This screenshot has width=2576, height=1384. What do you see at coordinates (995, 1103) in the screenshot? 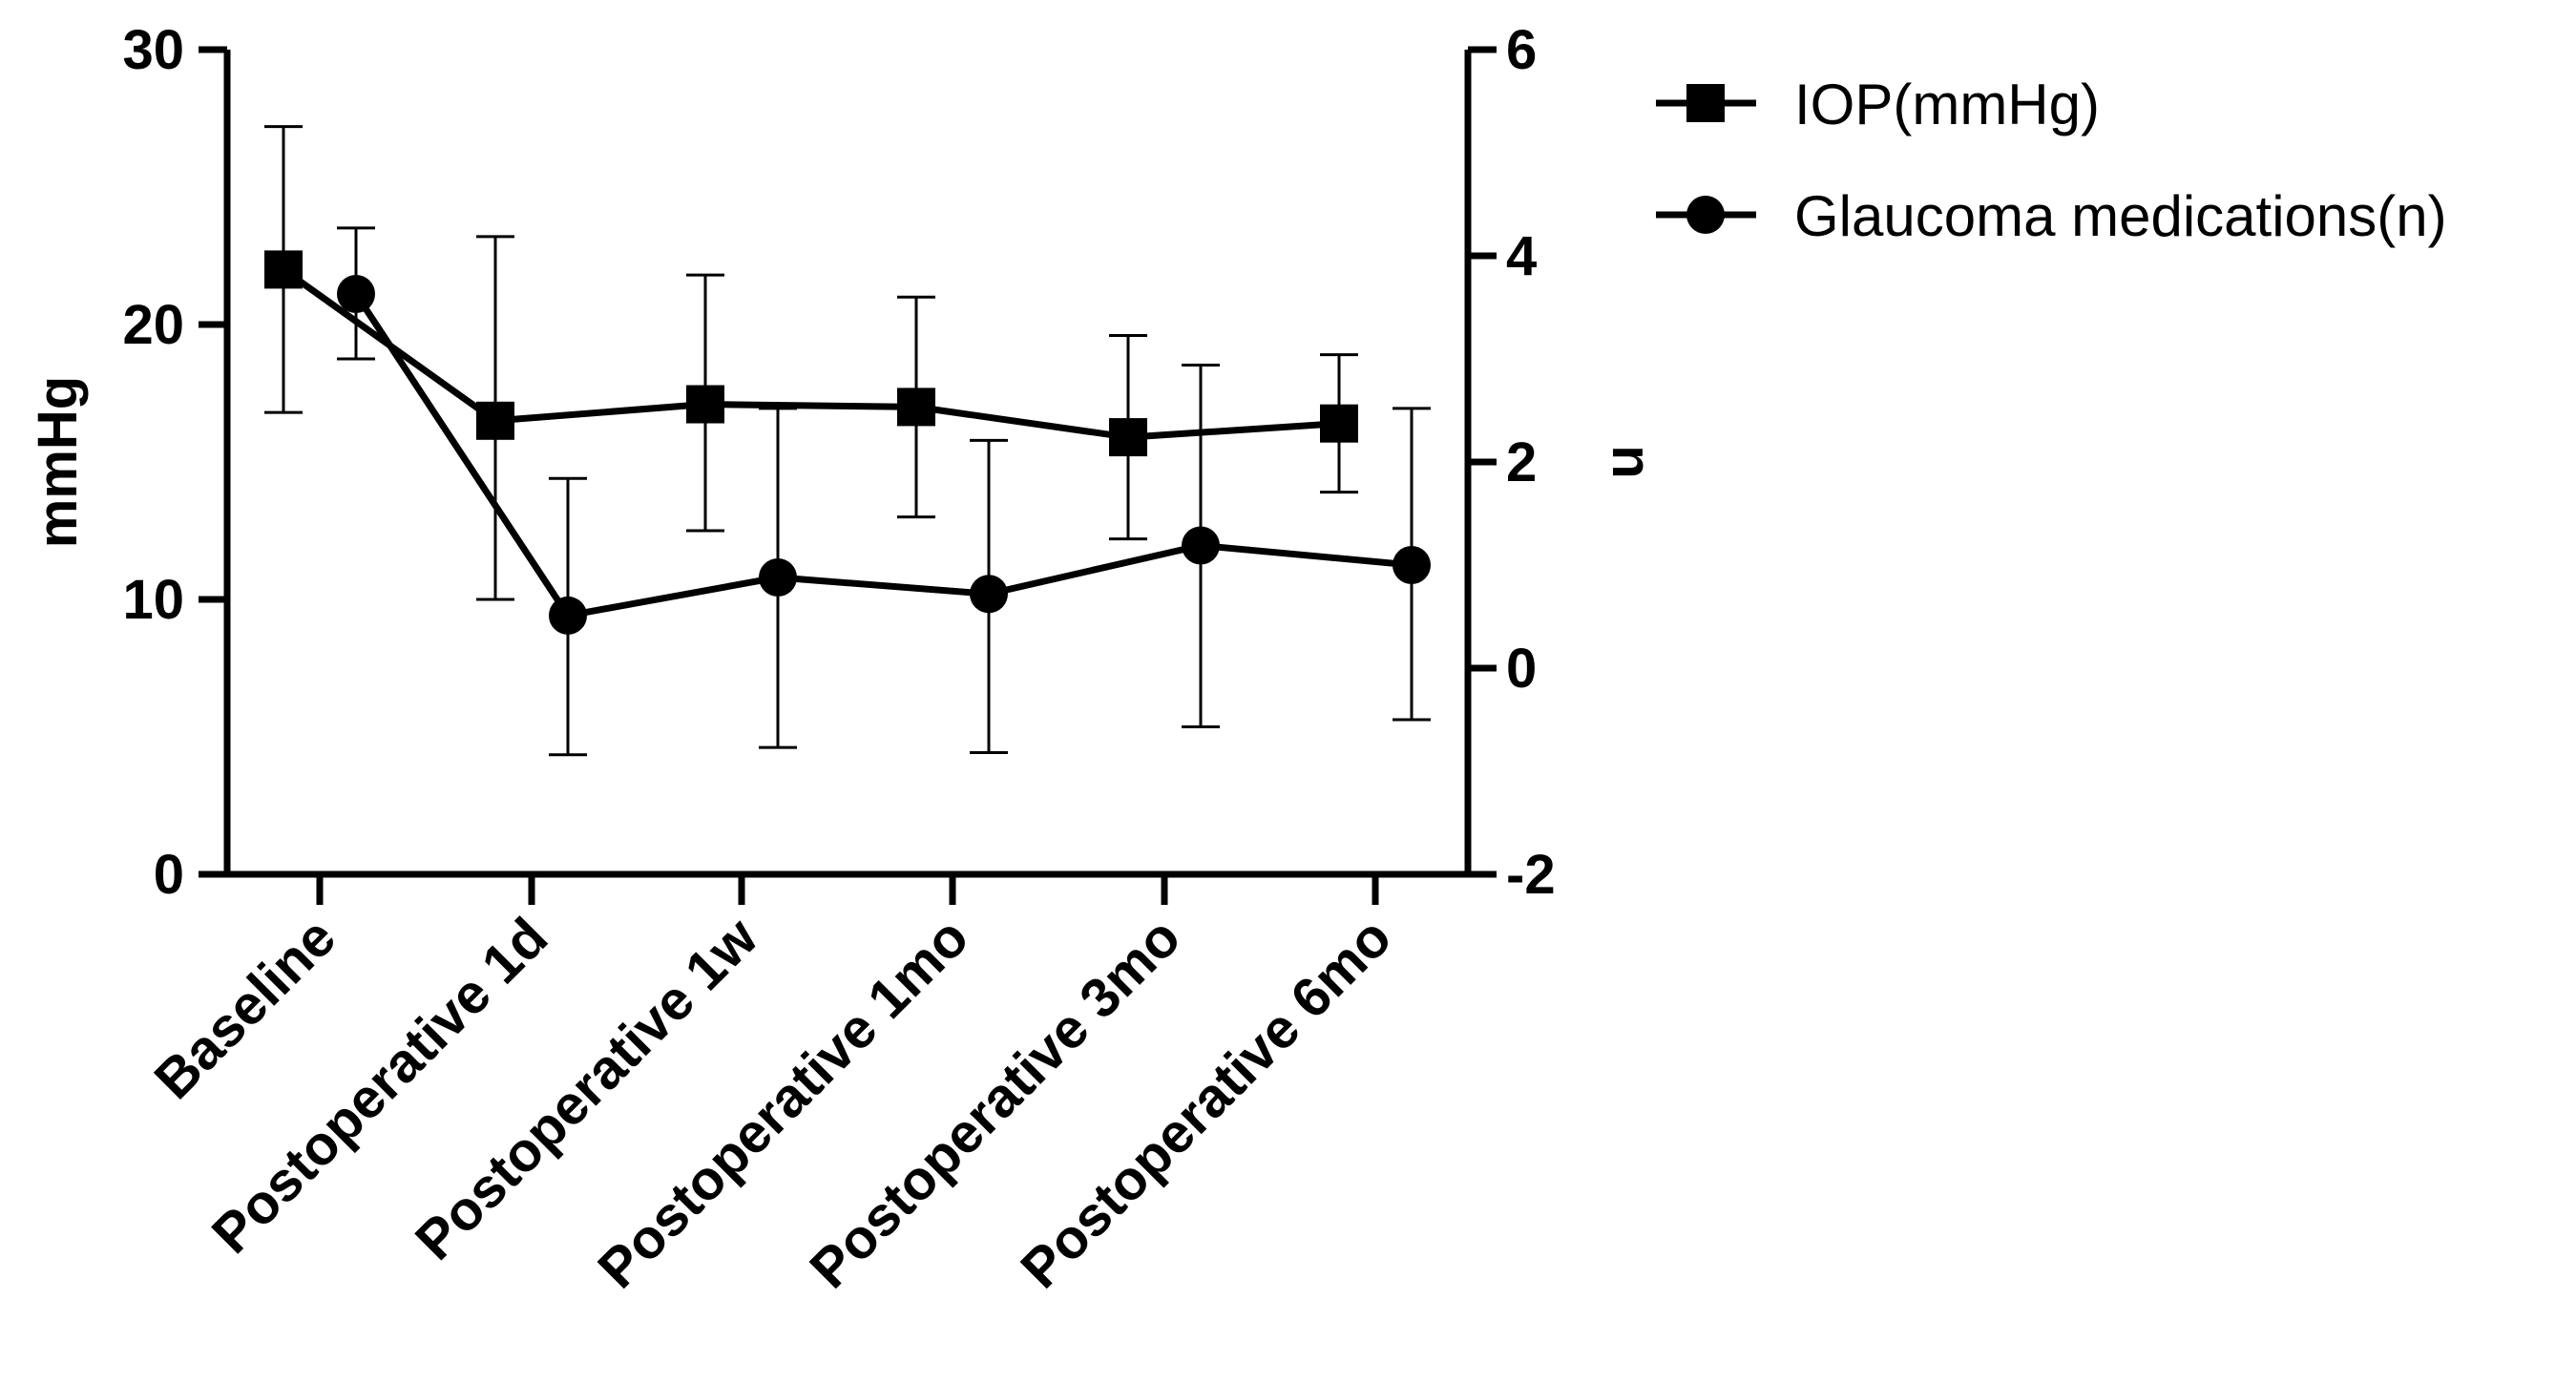
I see `x-axis-category-label: Postoperative 3mo` at bounding box center [995, 1103].